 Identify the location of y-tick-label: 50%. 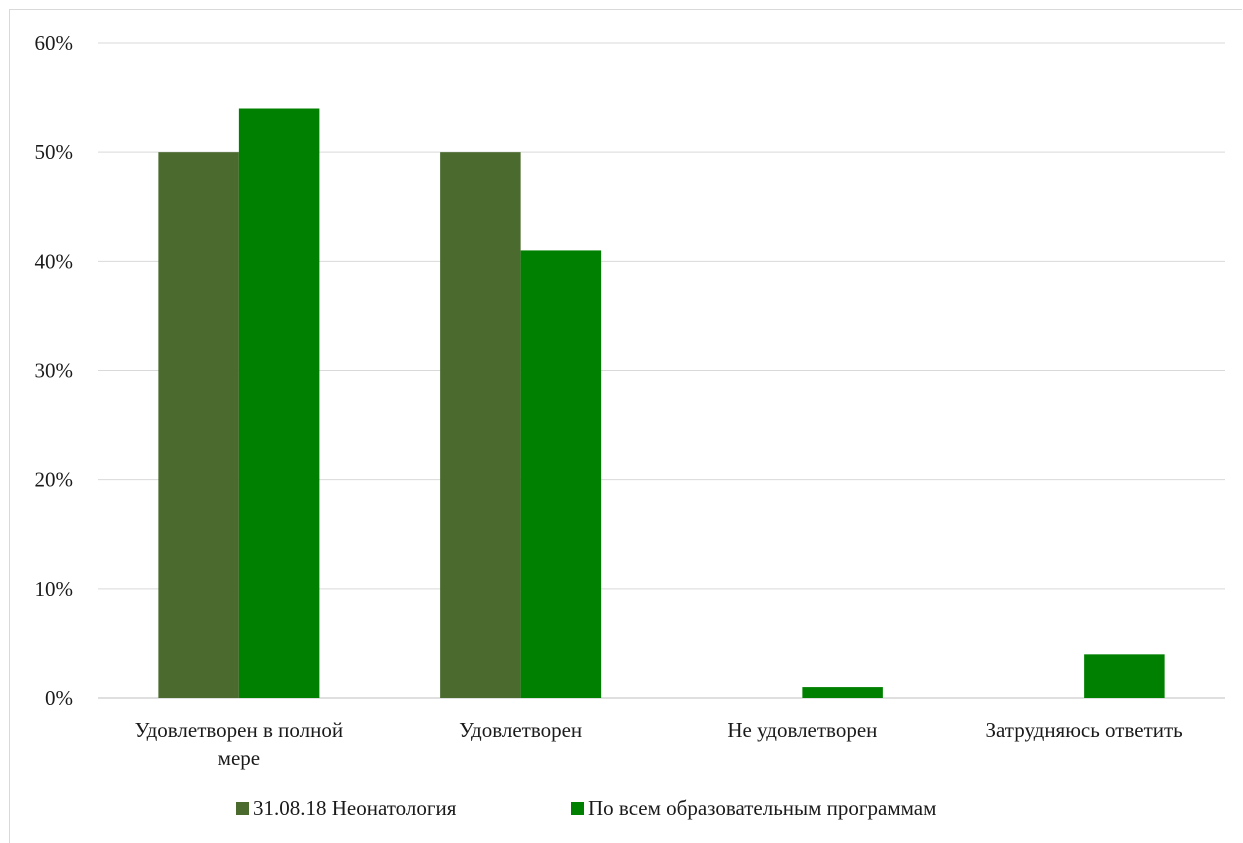
(54, 152).